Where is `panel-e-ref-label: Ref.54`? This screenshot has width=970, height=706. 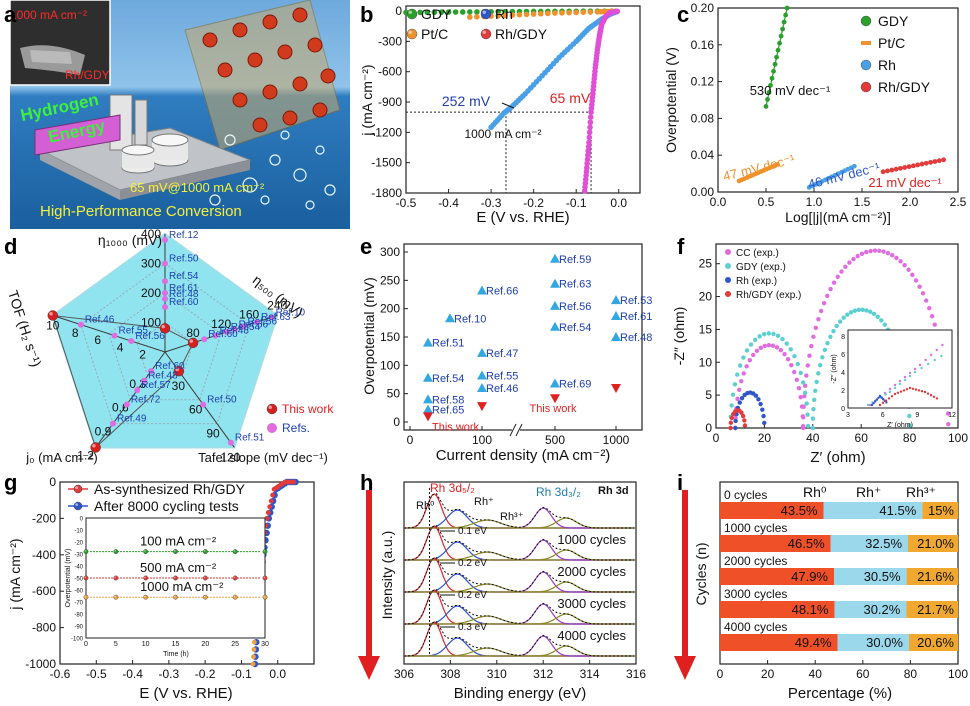 panel-e-ref-label: Ref.54 is located at coordinates (575, 328).